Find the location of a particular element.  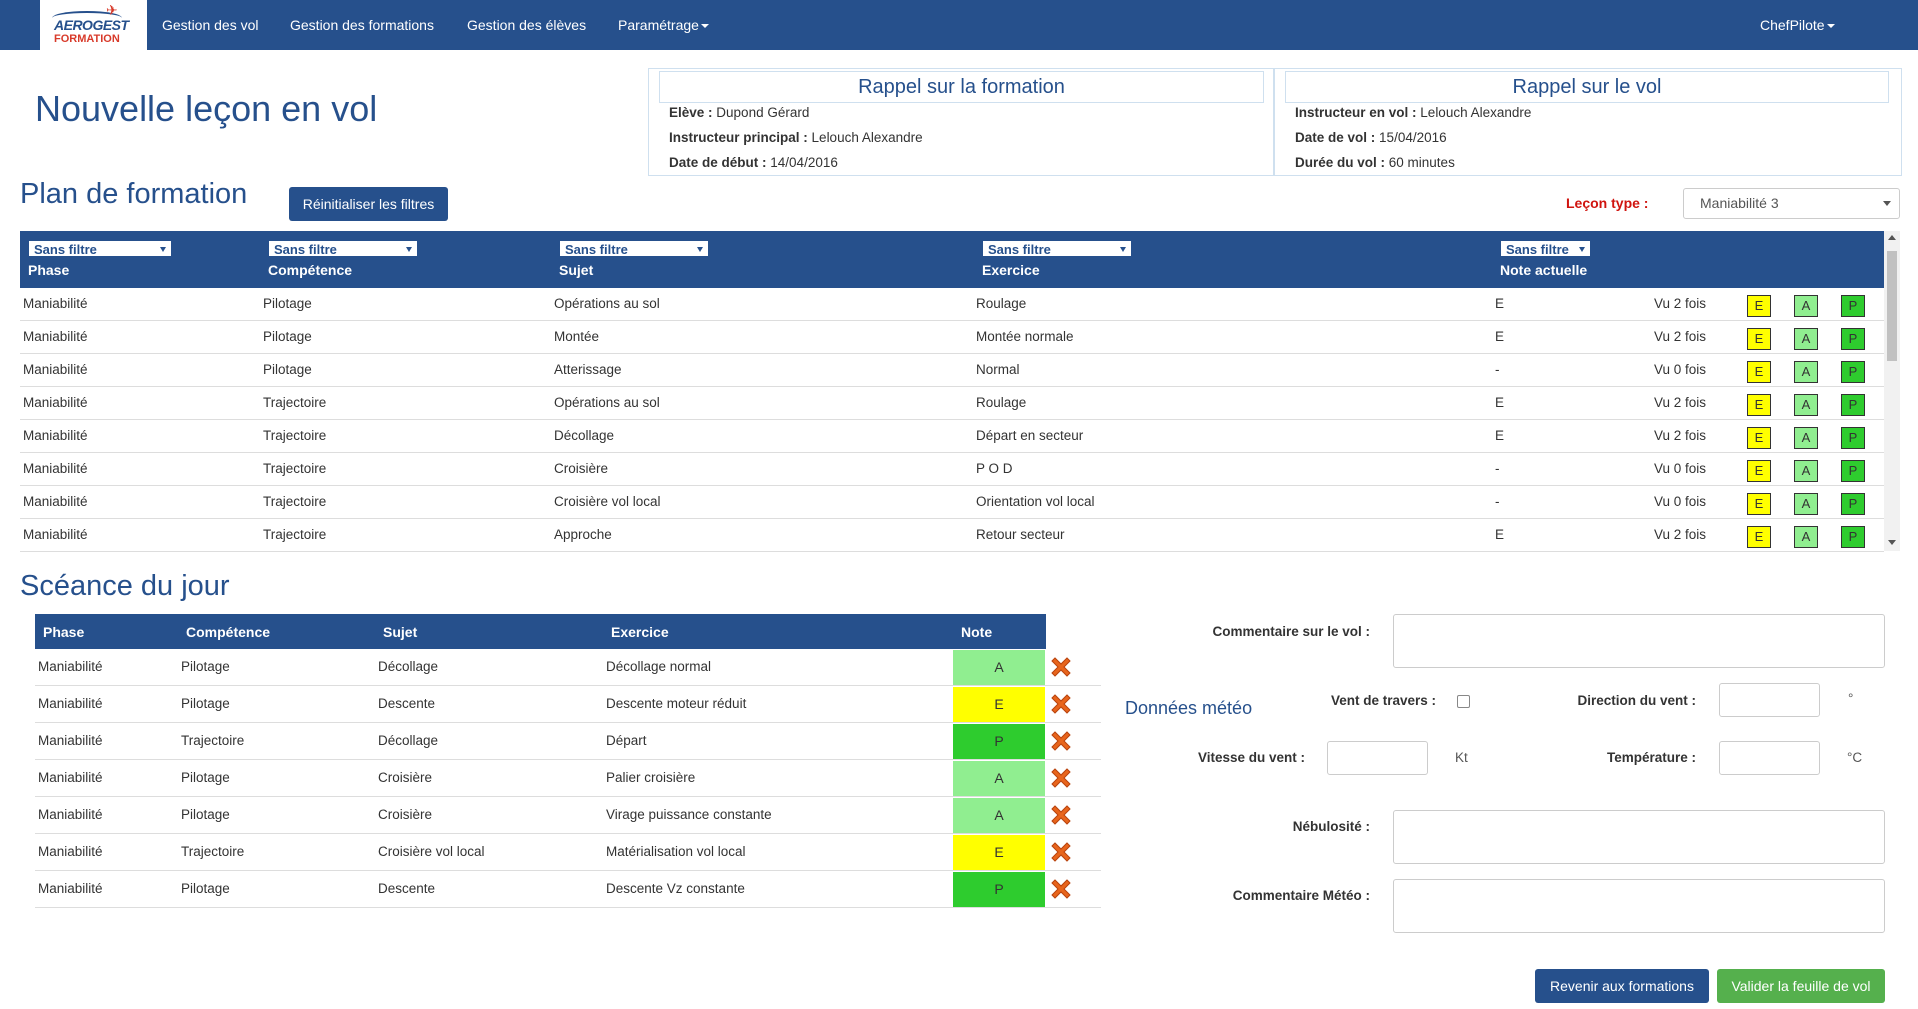

vent-travers-checkbox is located at coordinates (1463, 701).